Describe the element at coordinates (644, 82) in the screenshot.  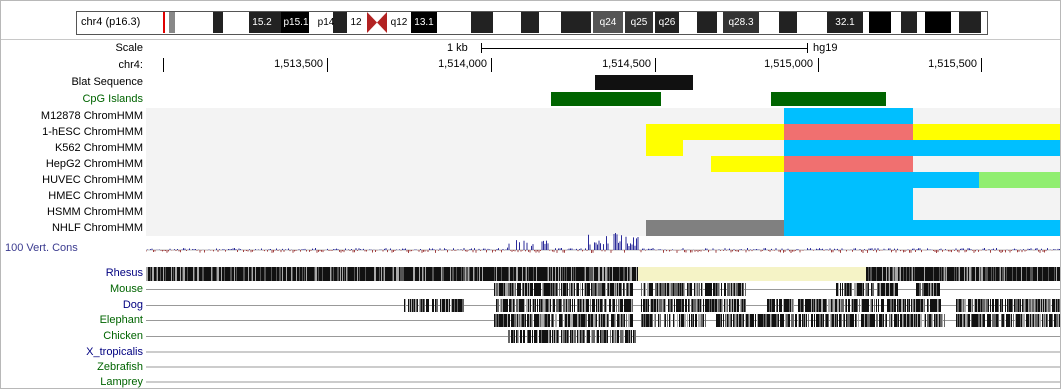
I see `blat-feature` at that location.